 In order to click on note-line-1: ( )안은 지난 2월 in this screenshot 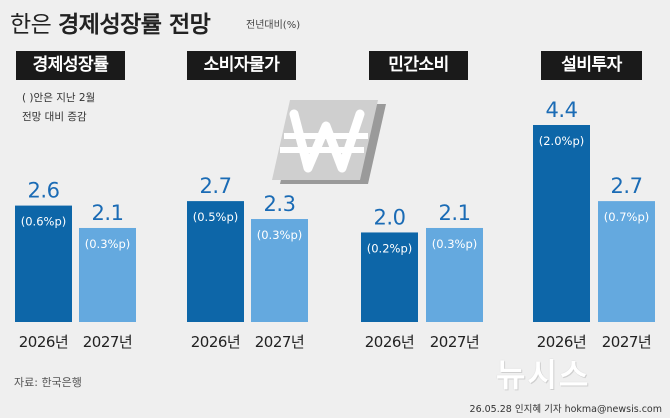, I will do `click(59, 98)`.